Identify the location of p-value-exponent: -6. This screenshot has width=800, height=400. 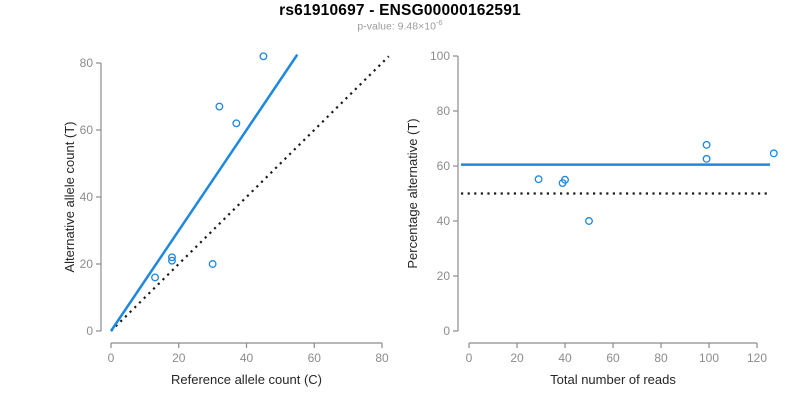
(439, 22).